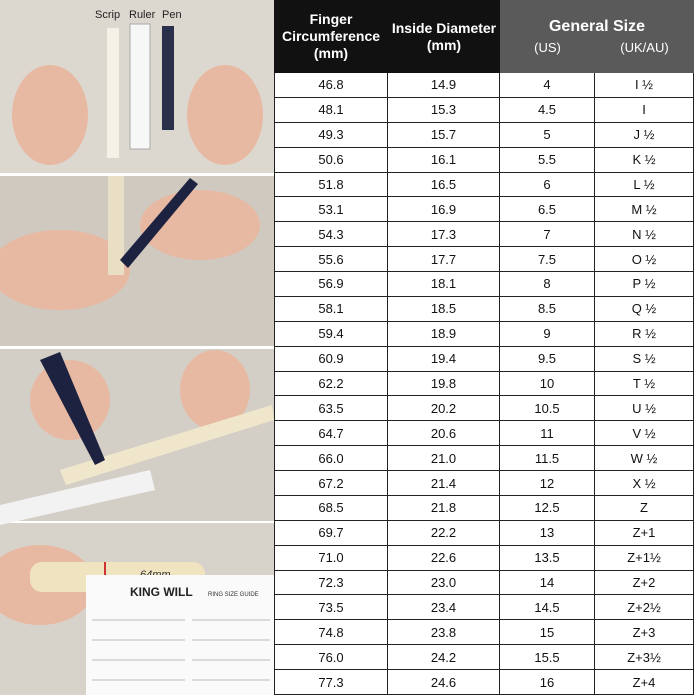 The height and width of the screenshot is (695, 694). I want to click on table-cell: X ½, so click(644, 483).